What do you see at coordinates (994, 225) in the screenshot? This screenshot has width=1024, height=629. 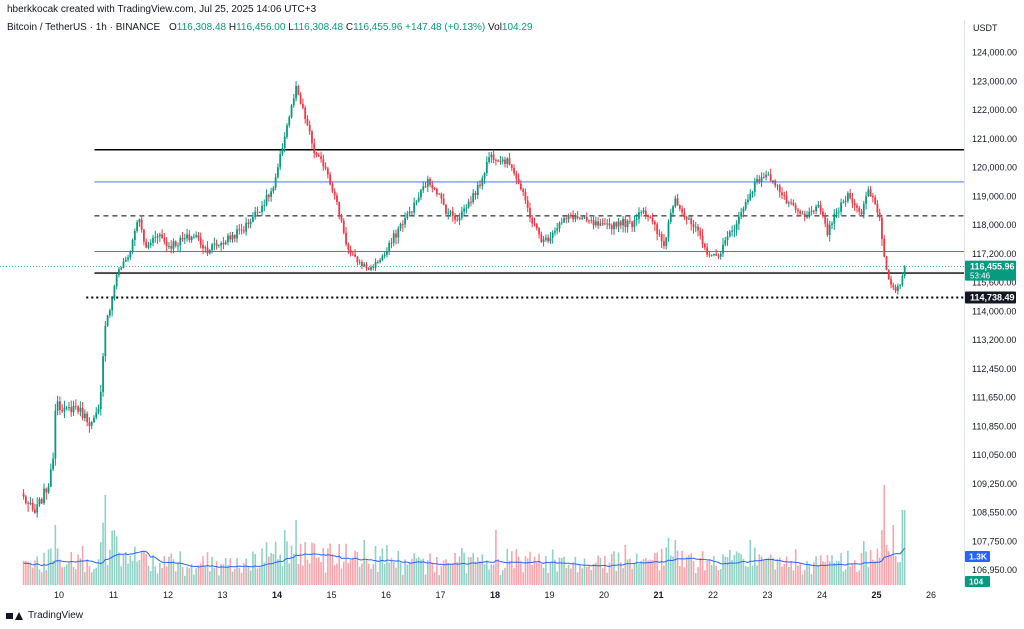 I see `y-tick-label: 118,000.00` at bounding box center [994, 225].